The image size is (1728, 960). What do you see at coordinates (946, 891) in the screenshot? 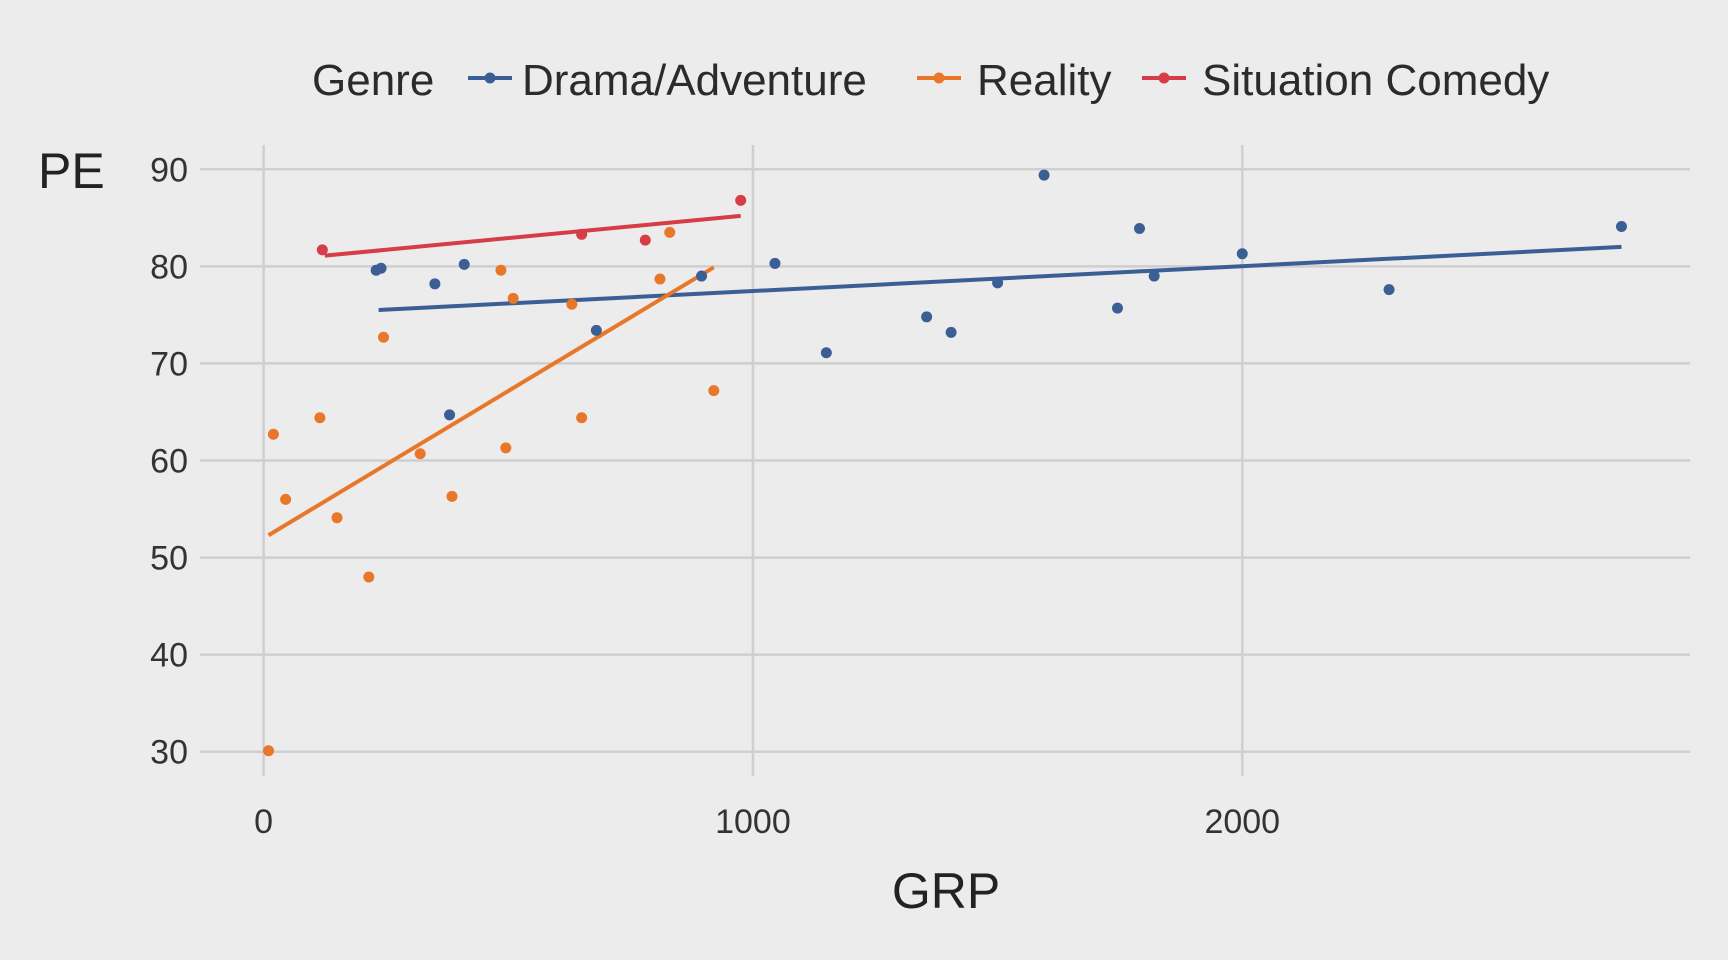
I see `x-axis-title: GRP` at bounding box center [946, 891].